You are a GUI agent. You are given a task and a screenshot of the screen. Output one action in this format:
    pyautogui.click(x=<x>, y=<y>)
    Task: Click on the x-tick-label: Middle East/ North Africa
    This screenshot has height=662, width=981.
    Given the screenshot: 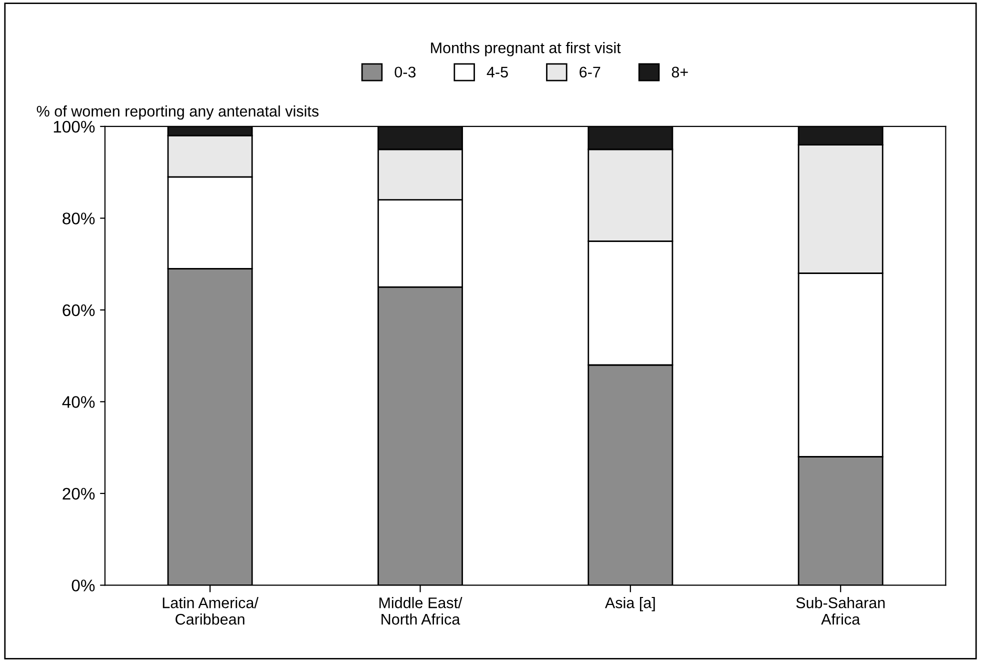 What is the action you would take?
    pyautogui.click(x=420, y=611)
    